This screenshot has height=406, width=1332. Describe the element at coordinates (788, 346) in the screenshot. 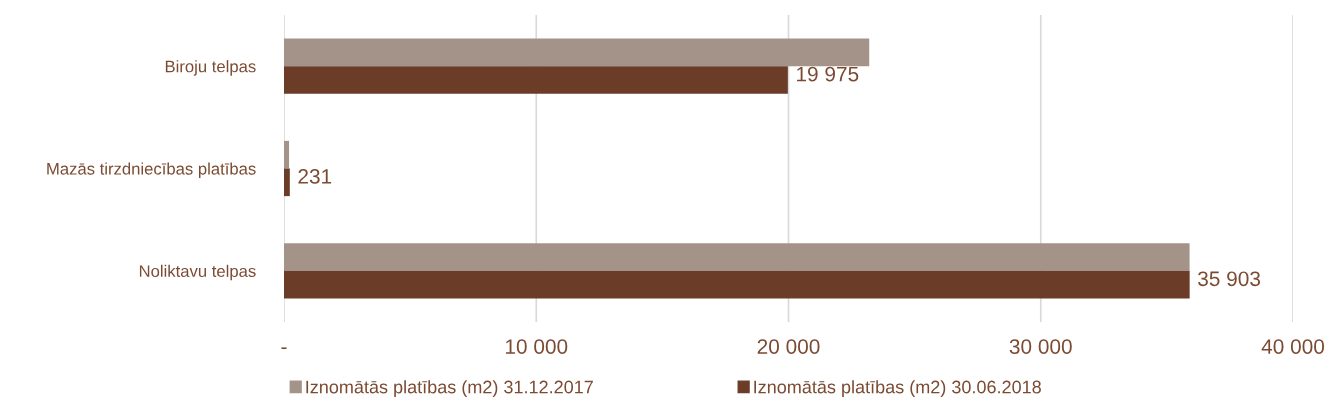

I see `x-tick-label: 20 000` at that location.